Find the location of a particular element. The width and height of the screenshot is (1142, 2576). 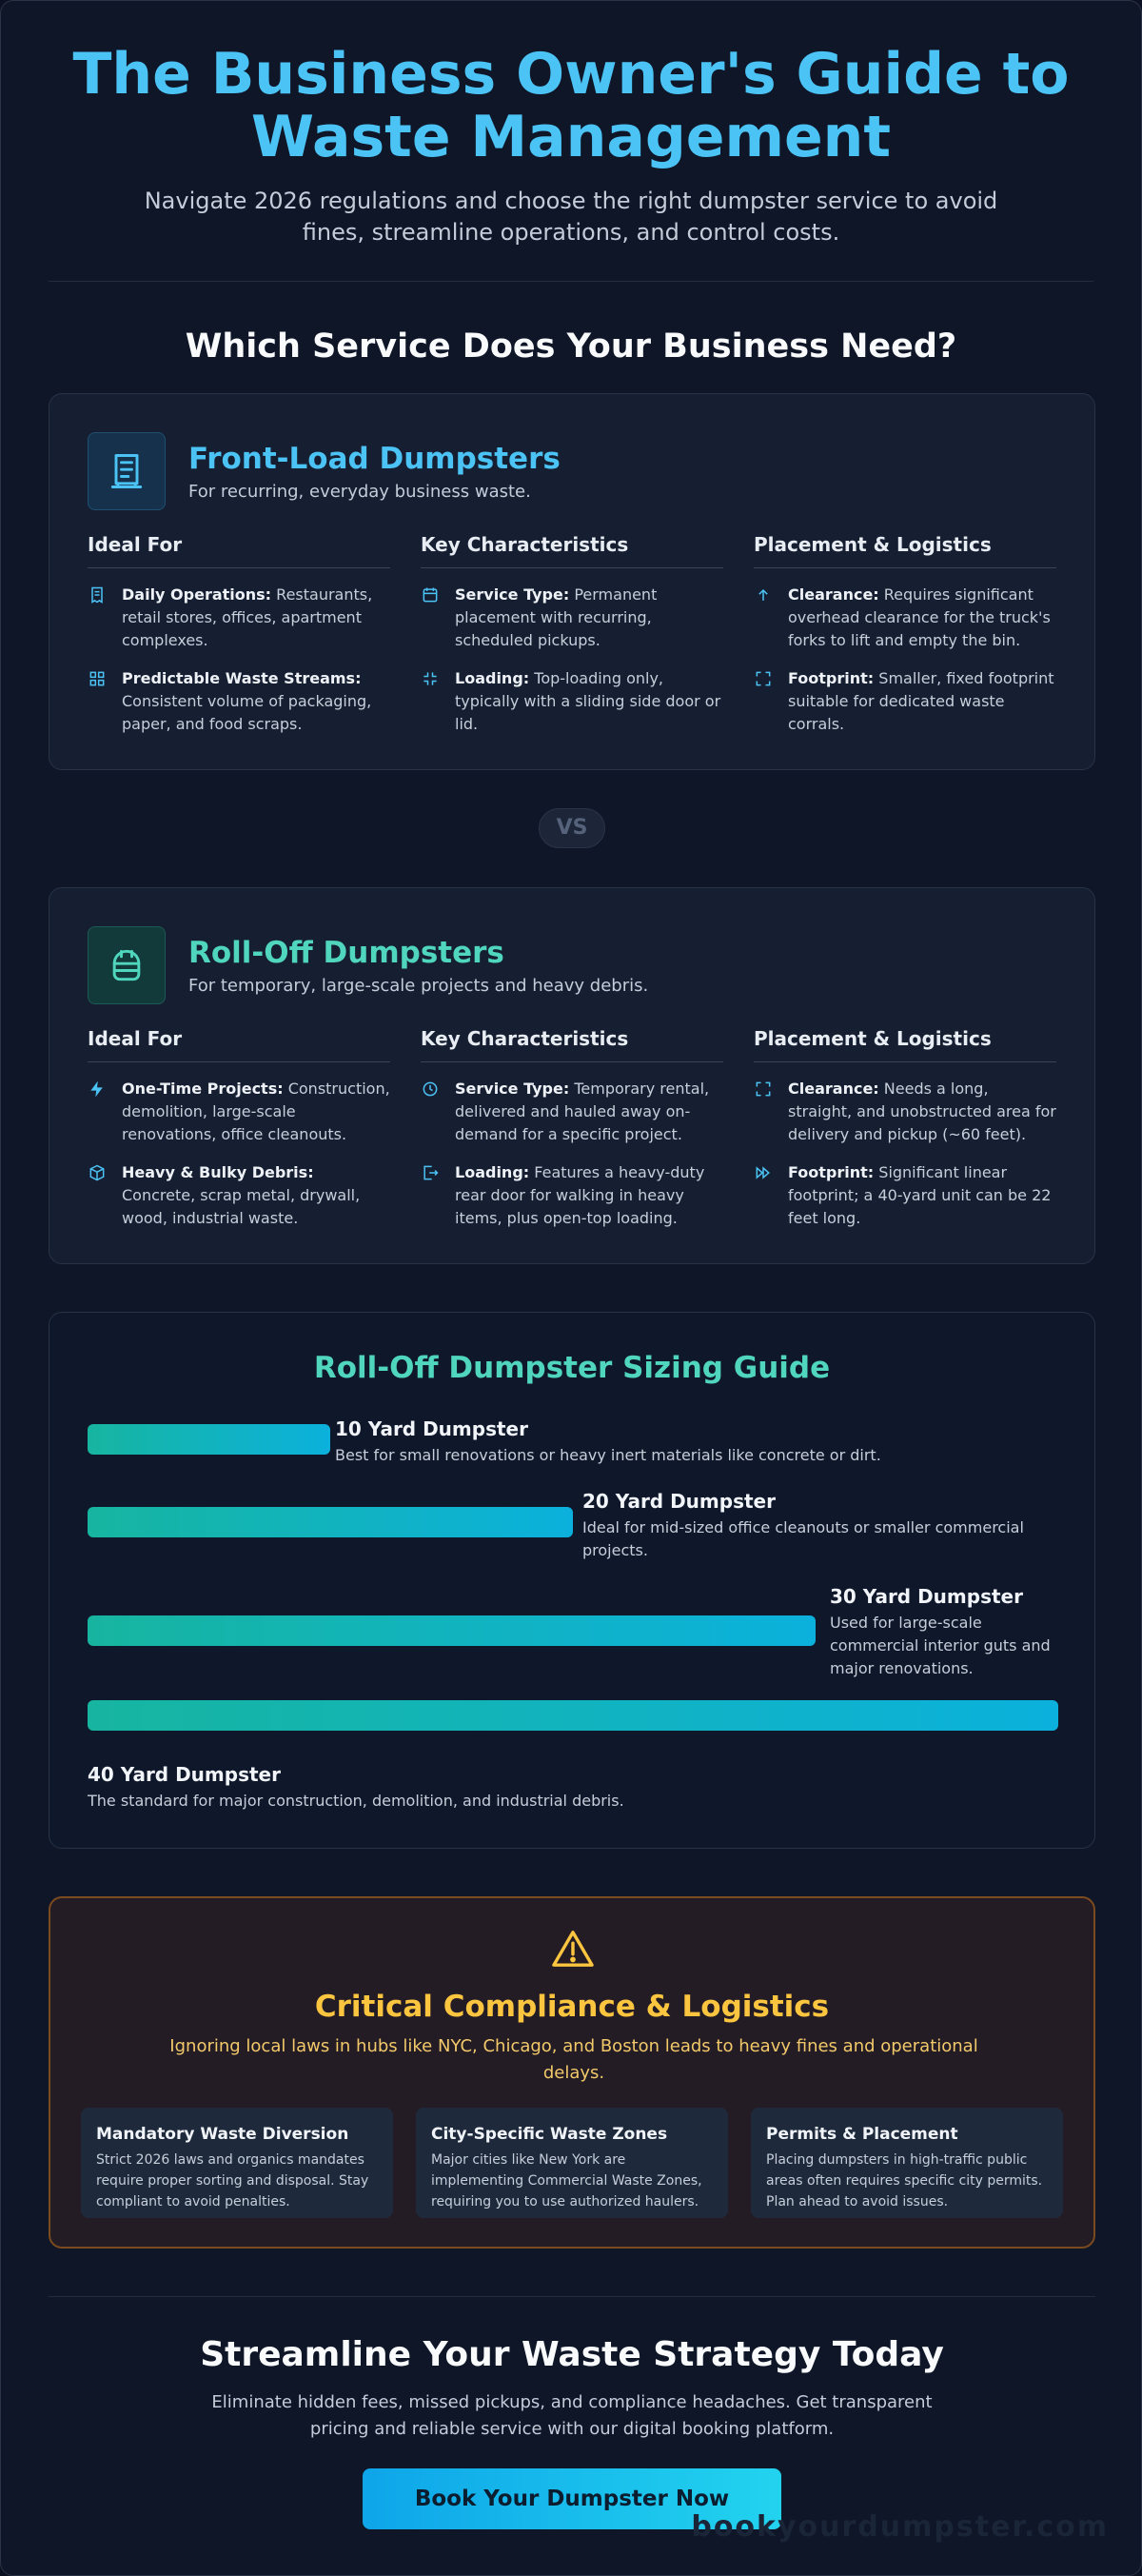

grid-icon is located at coordinates (98, 703).